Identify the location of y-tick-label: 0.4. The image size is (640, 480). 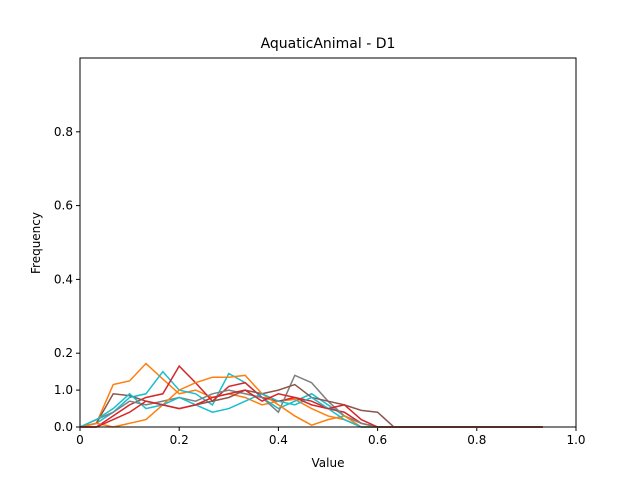
(63, 279).